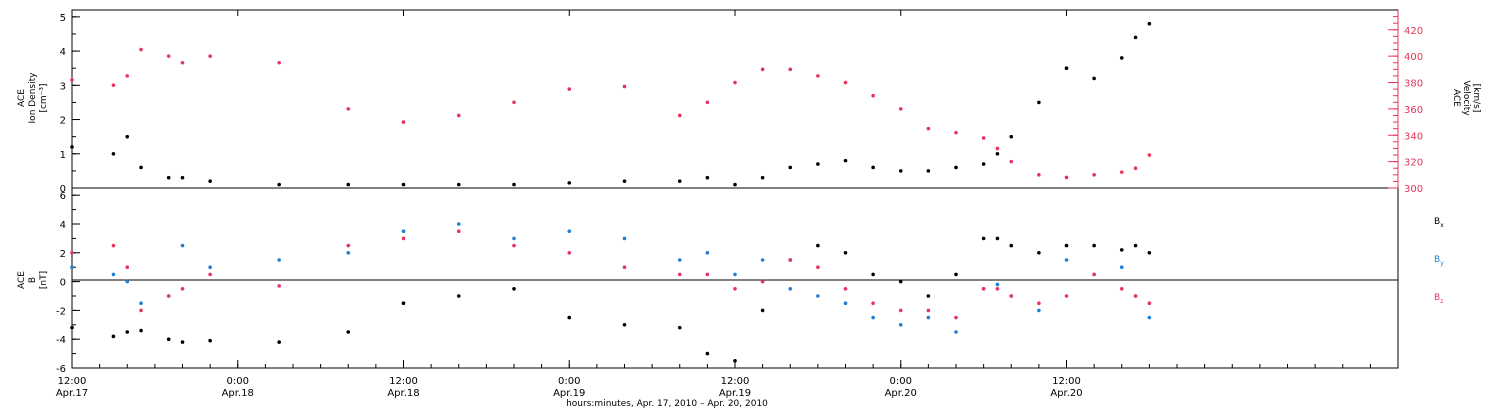 The image size is (1500, 410). What do you see at coordinates (33, 280) in the screenshot?
I see `bottom-ylabel-line2: B` at bounding box center [33, 280].